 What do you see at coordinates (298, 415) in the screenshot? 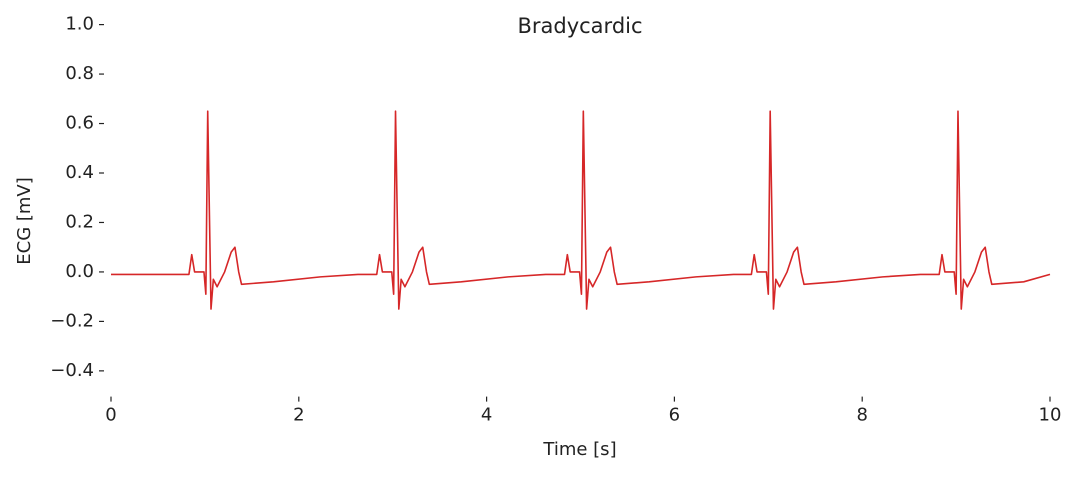
I see `x-tick-label: 2` at bounding box center [298, 415].